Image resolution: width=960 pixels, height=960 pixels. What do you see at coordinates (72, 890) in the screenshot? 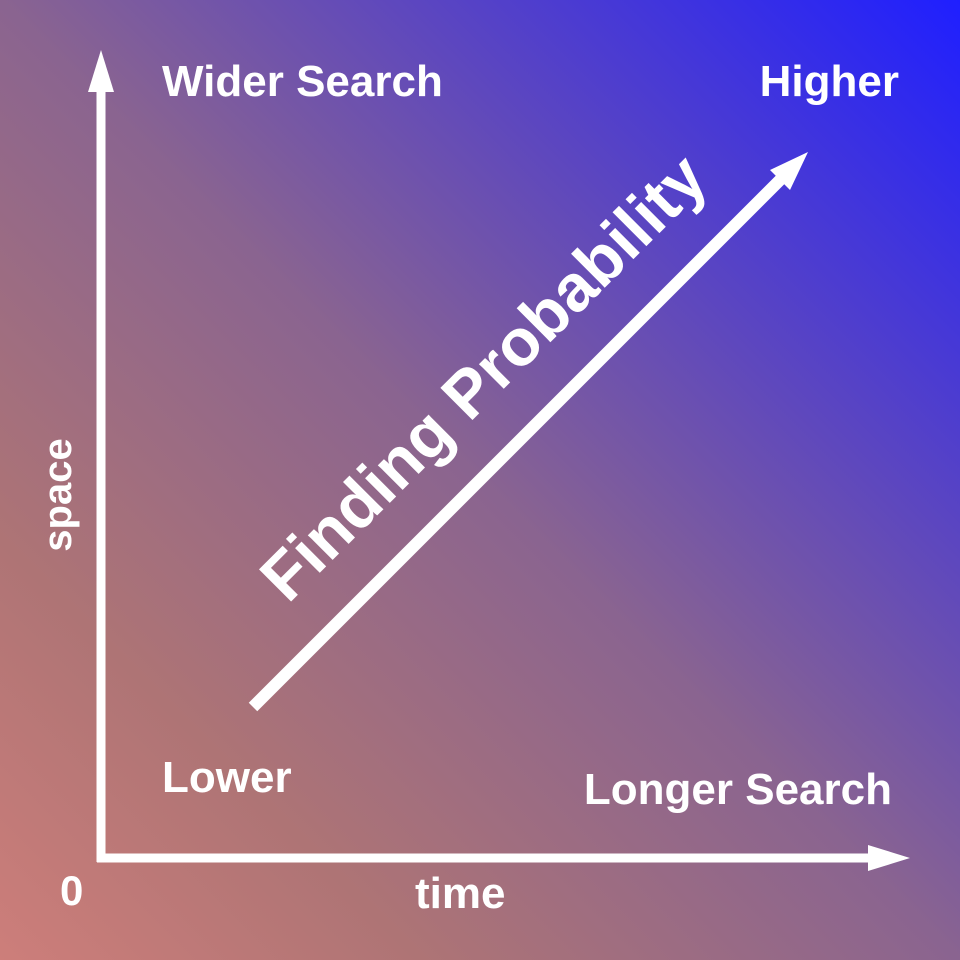
I see `label-origin: 0` at bounding box center [72, 890].